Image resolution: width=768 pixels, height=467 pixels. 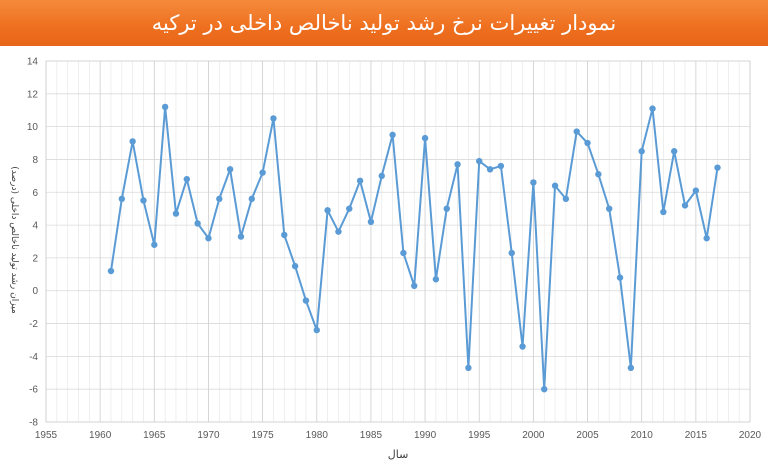 I want to click on y-tick-label: 8, so click(x=35, y=160).